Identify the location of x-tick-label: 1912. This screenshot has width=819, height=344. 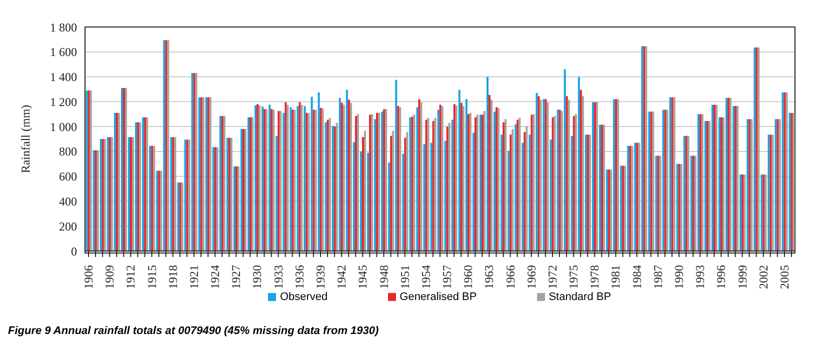
(131, 277).